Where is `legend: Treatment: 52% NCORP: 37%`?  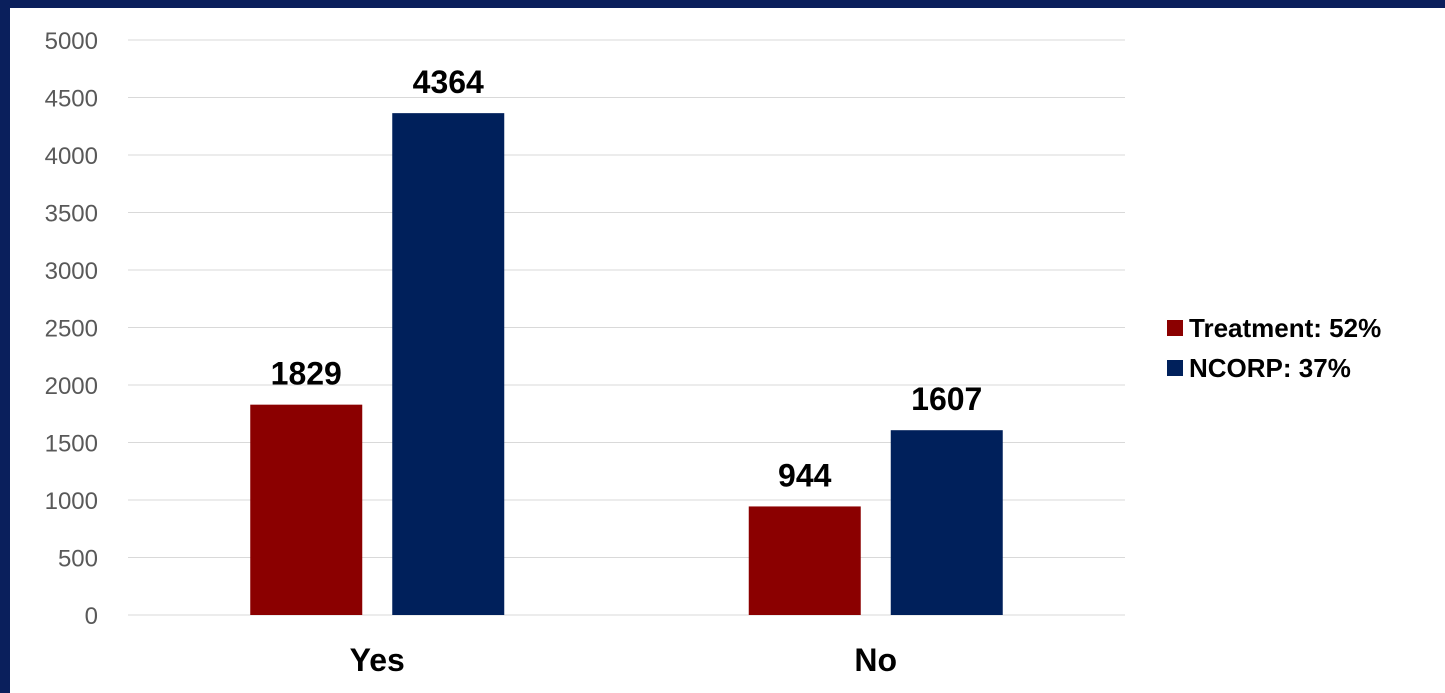 legend: Treatment: 52% NCORP: 37% is located at coordinates (1274, 348).